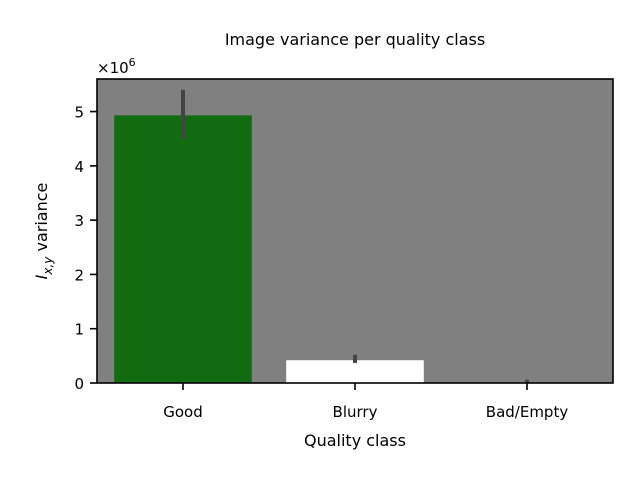 This screenshot has width=640, height=480. What do you see at coordinates (355, 440) in the screenshot?
I see `x-axis-label: Quality class` at bounding box center [355, 440].